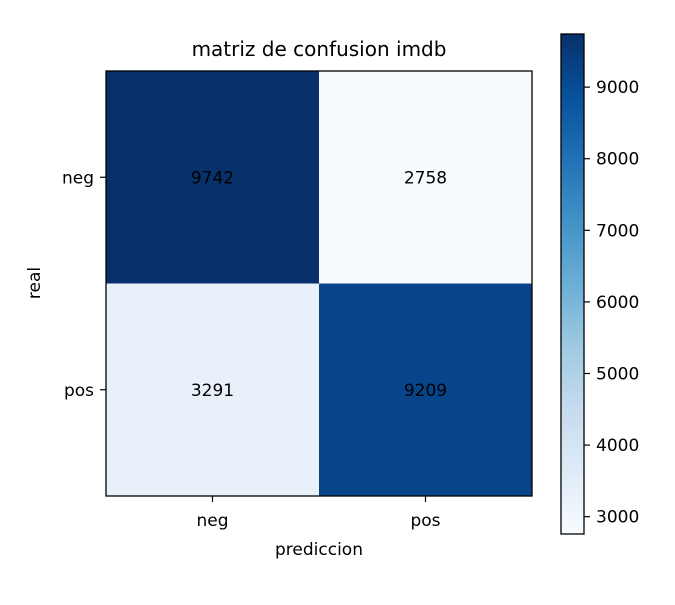  Describe the element at coordinates (572, 284) in the screenshot. I see `colorbar` at that location.